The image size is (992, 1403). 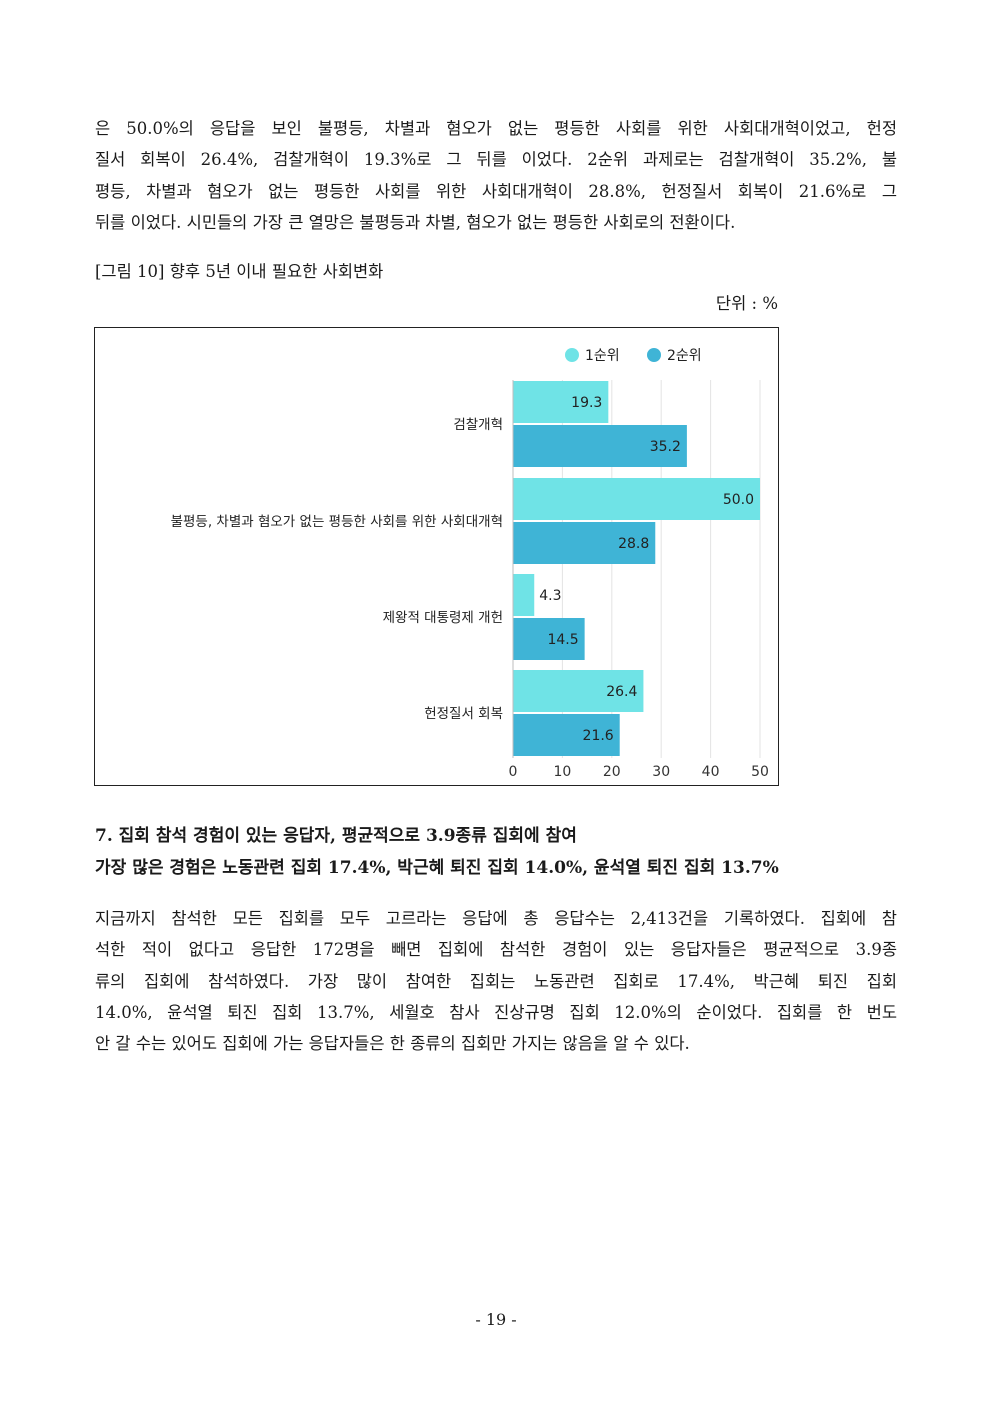 What do you see at coordinates (746, 303) in the screenshot?
I see `unit-label: 단위 : %` at bounding box center [746, 303].